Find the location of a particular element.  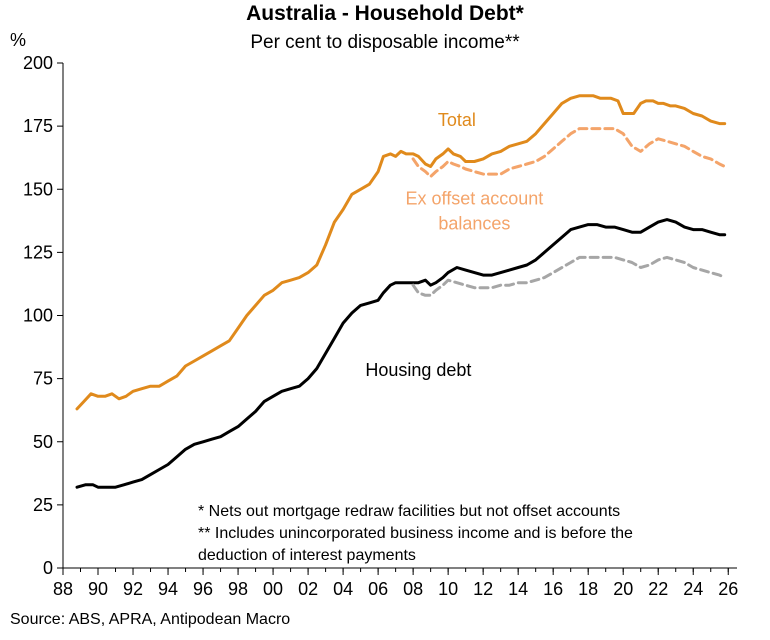

y-tick-label: 100 is located at coordinates (38, 316).